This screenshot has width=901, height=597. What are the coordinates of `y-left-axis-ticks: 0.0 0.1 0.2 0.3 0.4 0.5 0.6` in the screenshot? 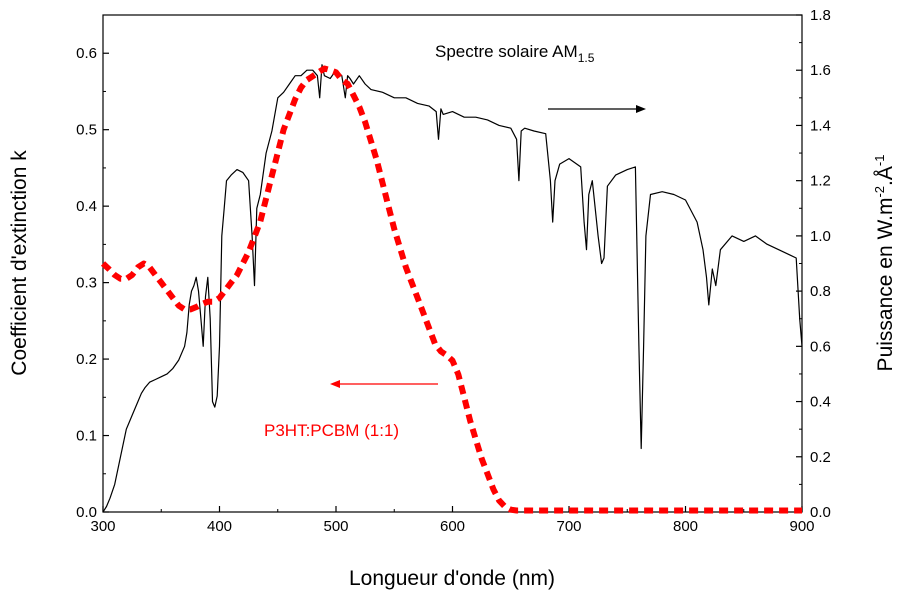 It's located at (92, 267).